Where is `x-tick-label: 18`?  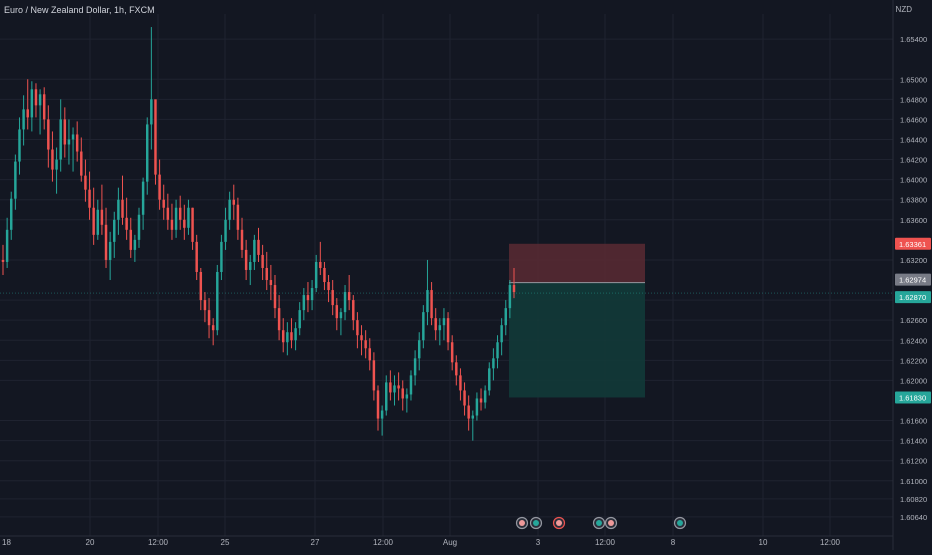
x-tick-label: 18 is located at coordinates (6, 542).